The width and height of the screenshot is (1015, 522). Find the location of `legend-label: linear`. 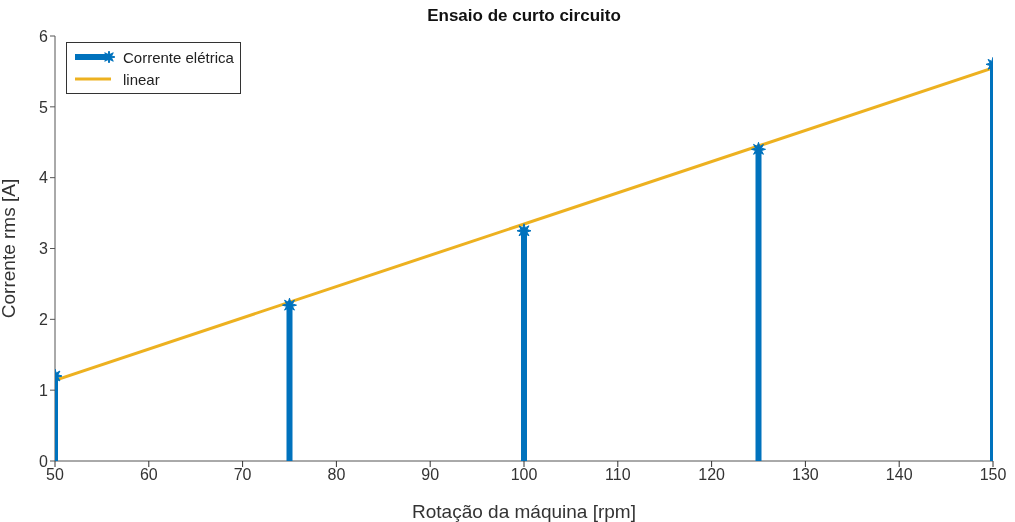

legend-label: linear is located at coordinates (141, 79).